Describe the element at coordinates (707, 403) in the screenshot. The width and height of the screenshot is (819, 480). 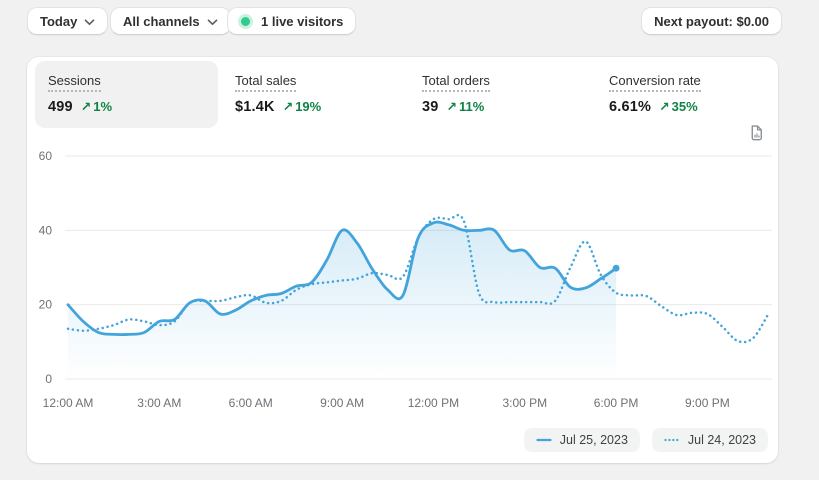
I see `svg-text: 9:00 PM` at that location.